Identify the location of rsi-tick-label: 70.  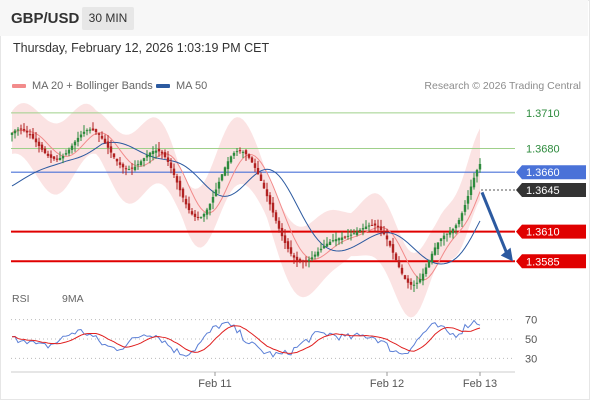
(531, 321).